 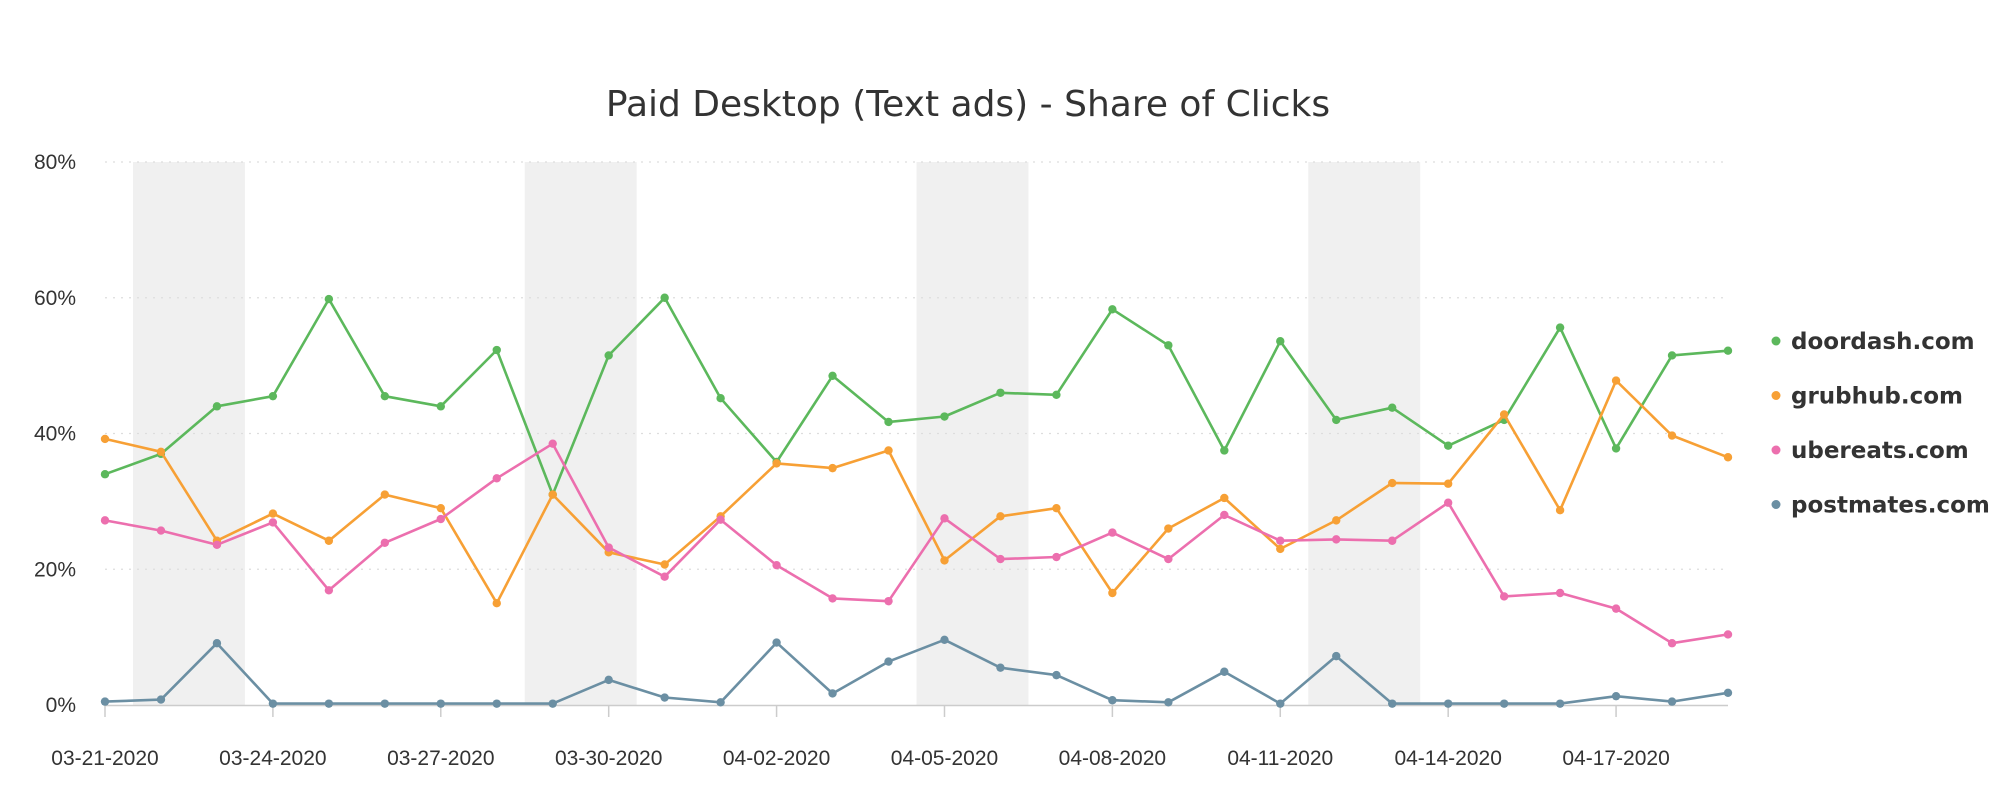 I want to click on legend-item-ubereats: ubereats.com, so click(x=1870, y=451).